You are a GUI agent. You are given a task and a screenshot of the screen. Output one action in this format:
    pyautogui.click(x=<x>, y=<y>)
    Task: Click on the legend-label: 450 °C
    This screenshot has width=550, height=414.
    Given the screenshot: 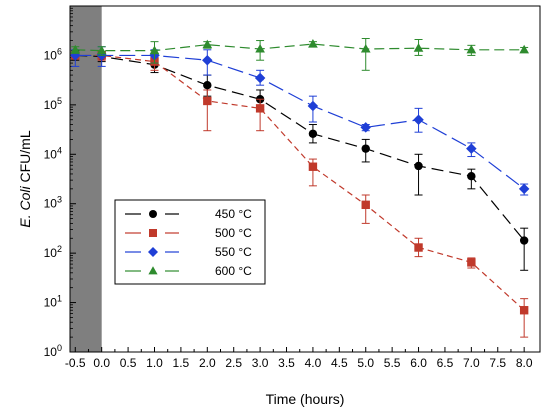 What is the action you would take?
    pyautogui.click(x=233, y=214)
    